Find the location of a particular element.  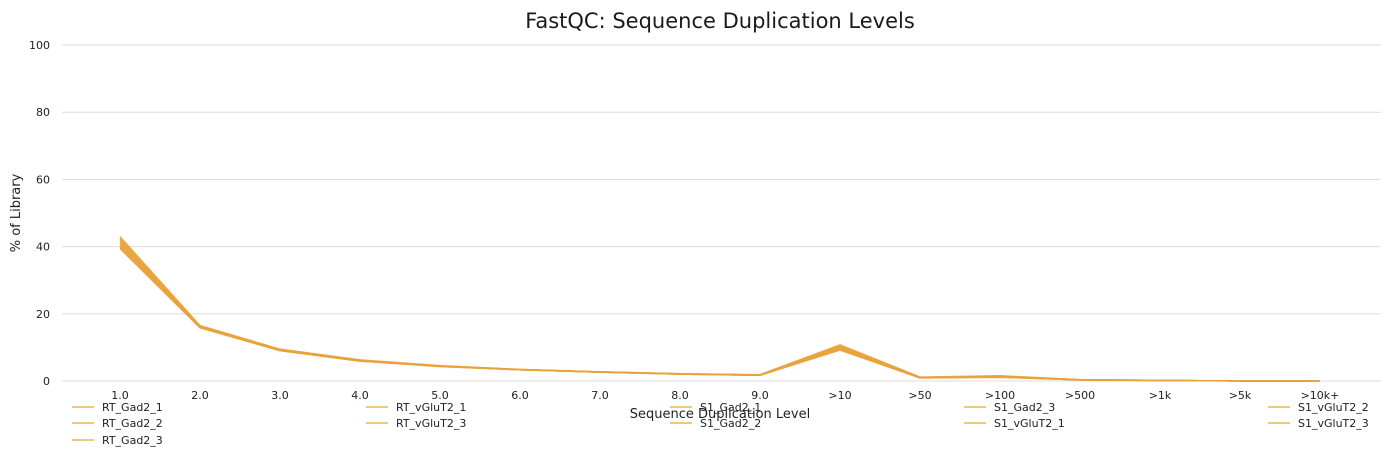

x-tick-label: 9.0 is located at coordinates (760, 395).